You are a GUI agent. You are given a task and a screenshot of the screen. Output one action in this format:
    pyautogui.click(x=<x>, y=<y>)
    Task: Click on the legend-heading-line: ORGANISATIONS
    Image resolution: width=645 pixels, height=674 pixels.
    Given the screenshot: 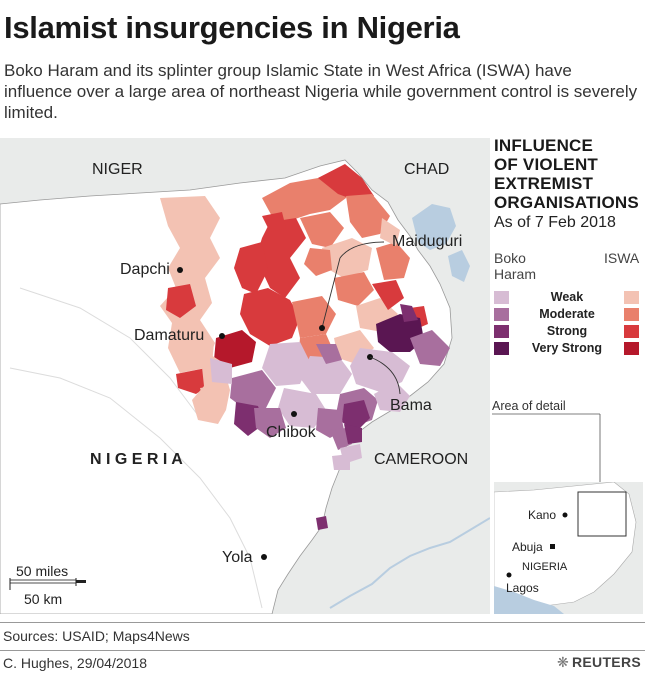 What is the action you would take?
    pyautogui.click(x=566, y=202)
    